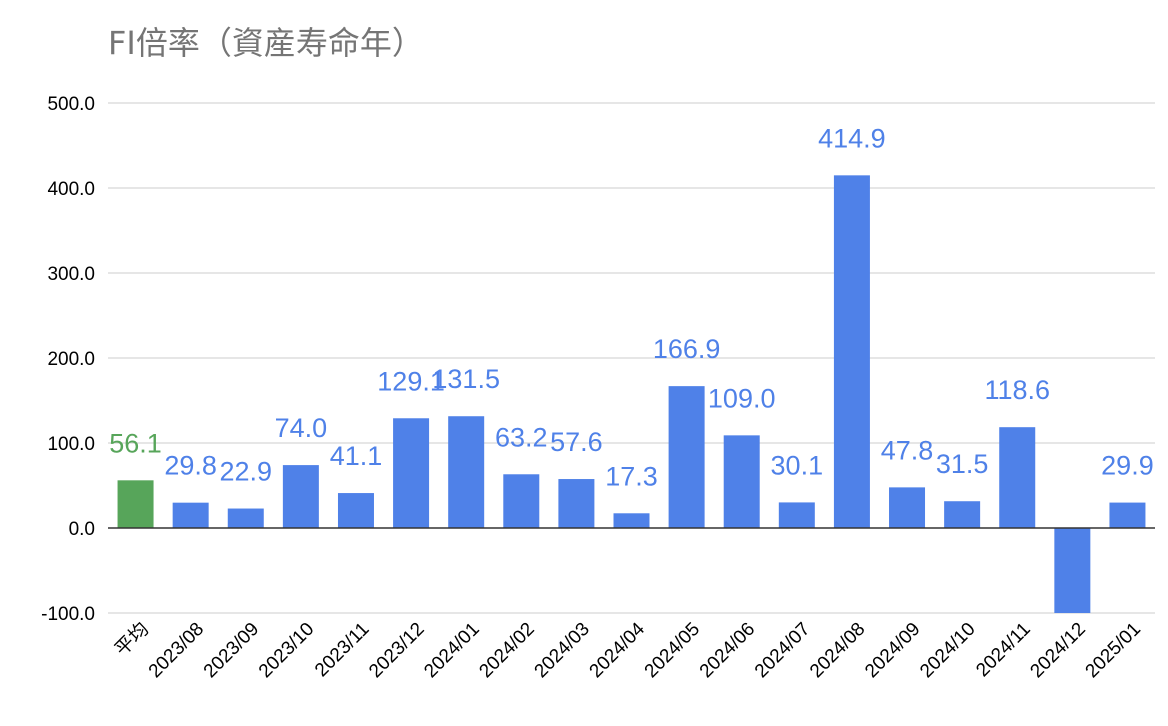  Describe the element at coordinates (837, 650) in the screenshot. I see `x-tick-label: 2024/08` at that location.